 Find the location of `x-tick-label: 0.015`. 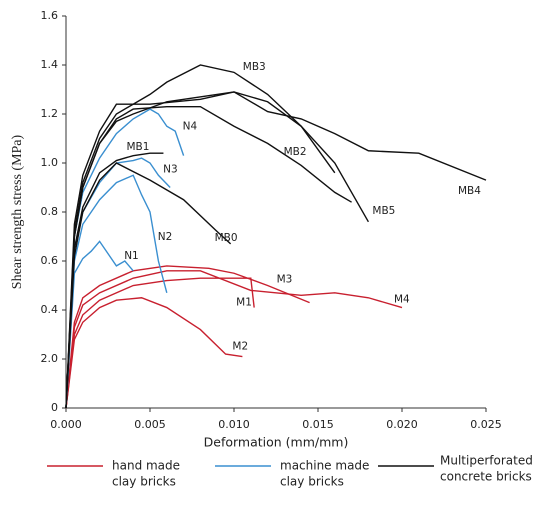

x-tick-label: 0.015 is located at coordinates (318, 424).